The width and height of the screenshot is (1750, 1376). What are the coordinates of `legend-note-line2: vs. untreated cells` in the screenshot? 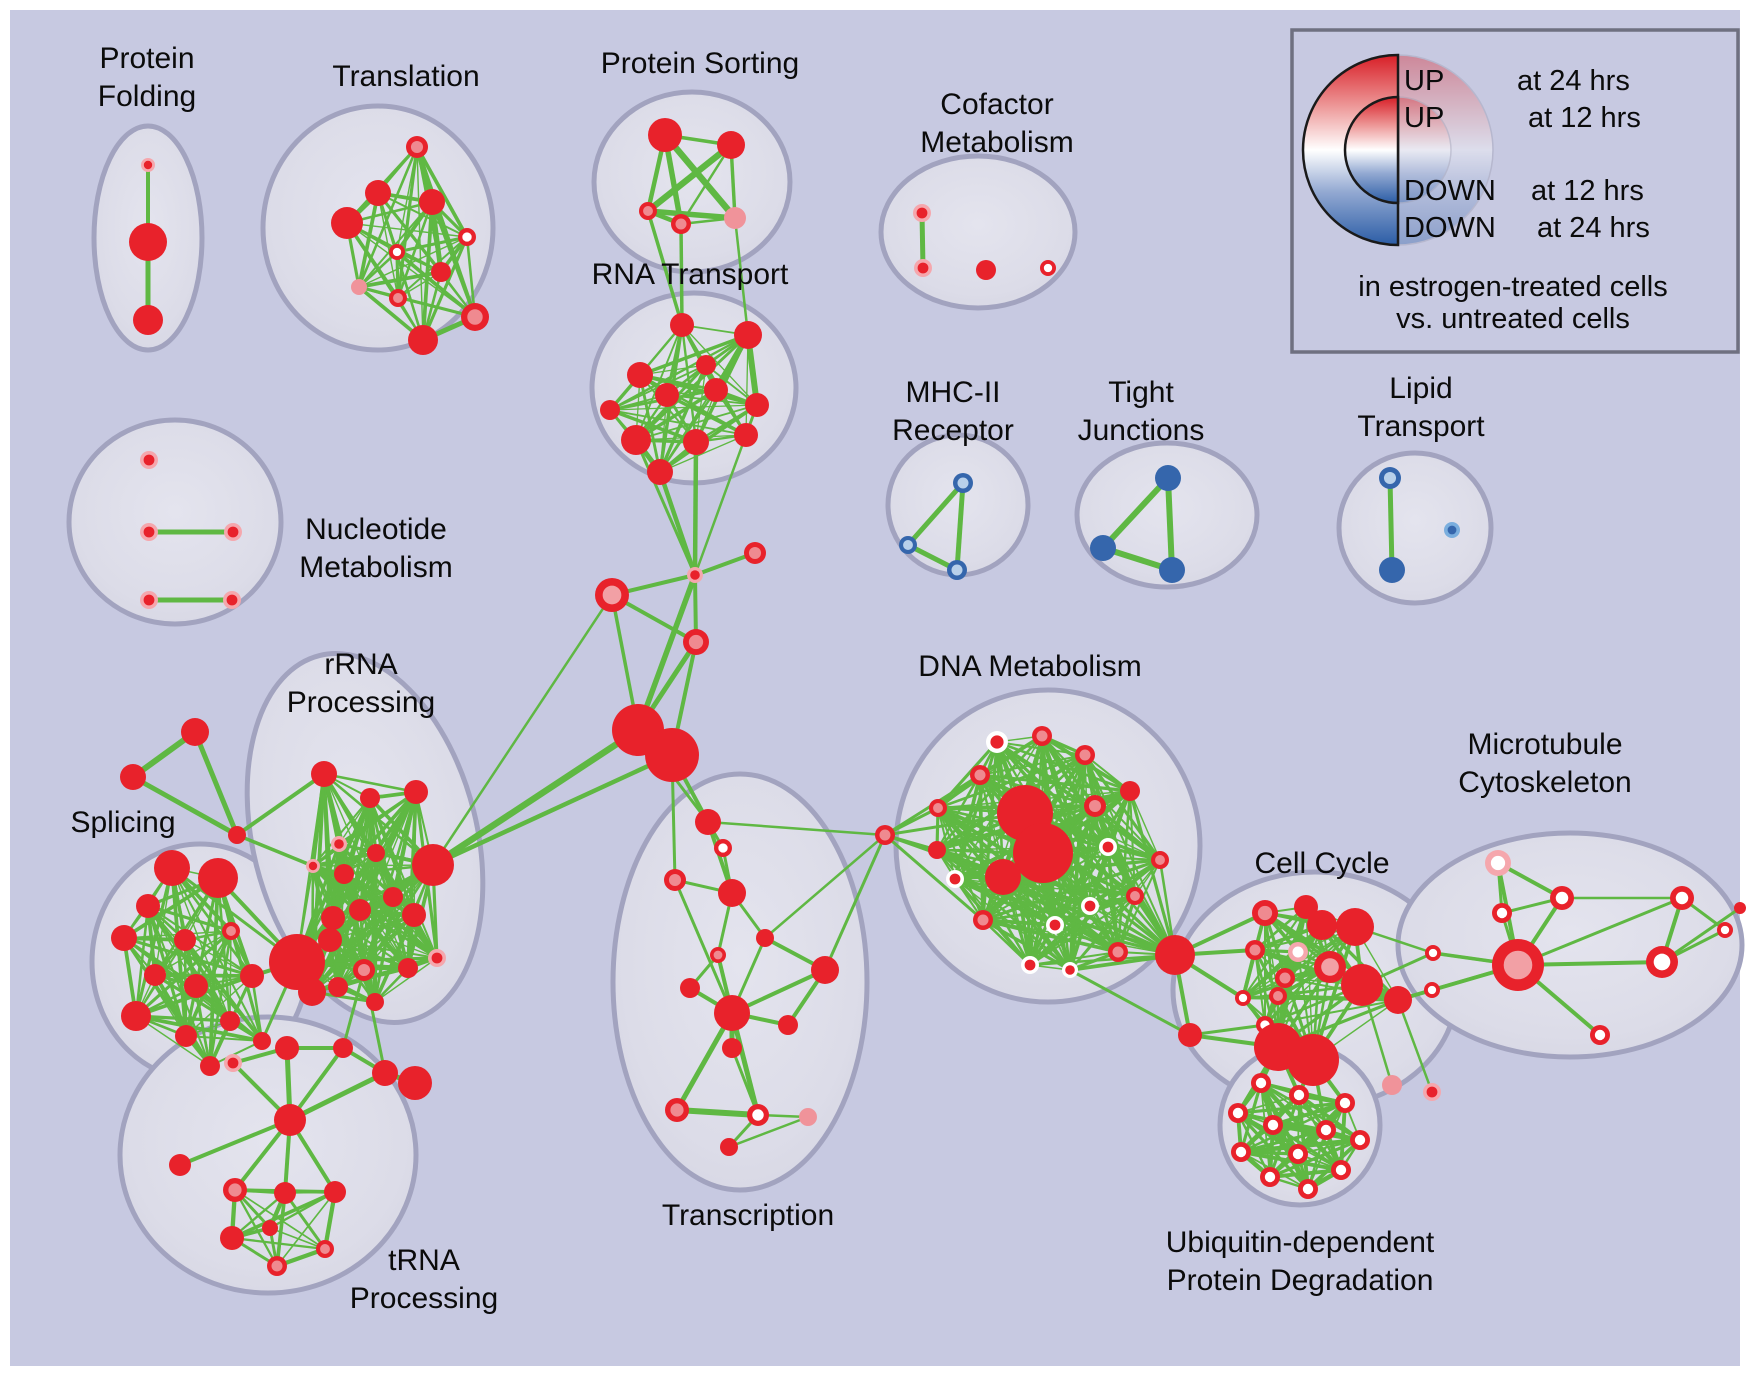 It's located at (1513, 319).